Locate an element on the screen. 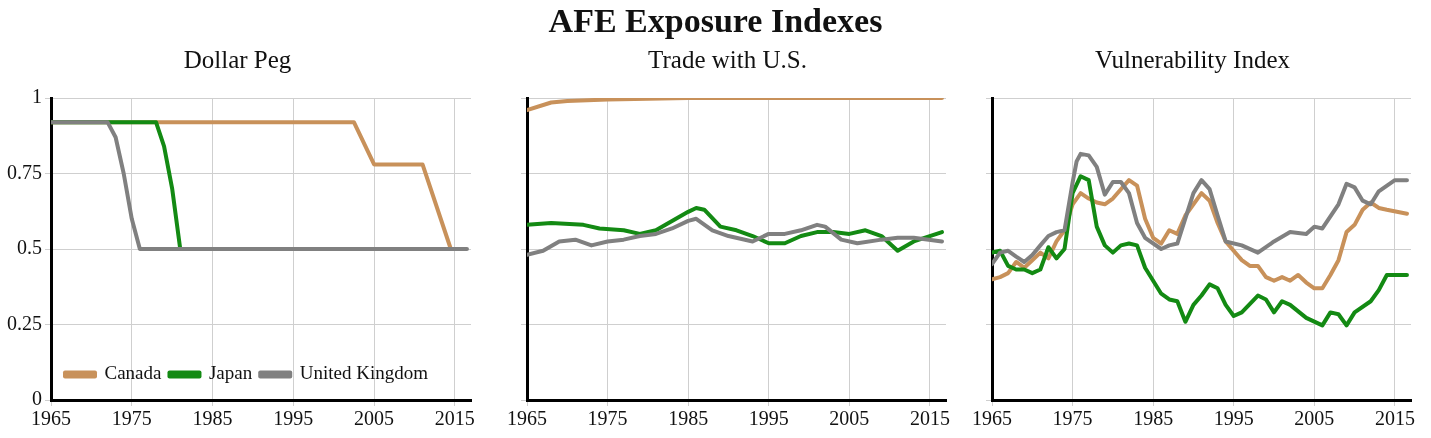 The width and height of the screenshot is (1431, 438). y-tick-label: 0 is located at coordinates (37, 398).